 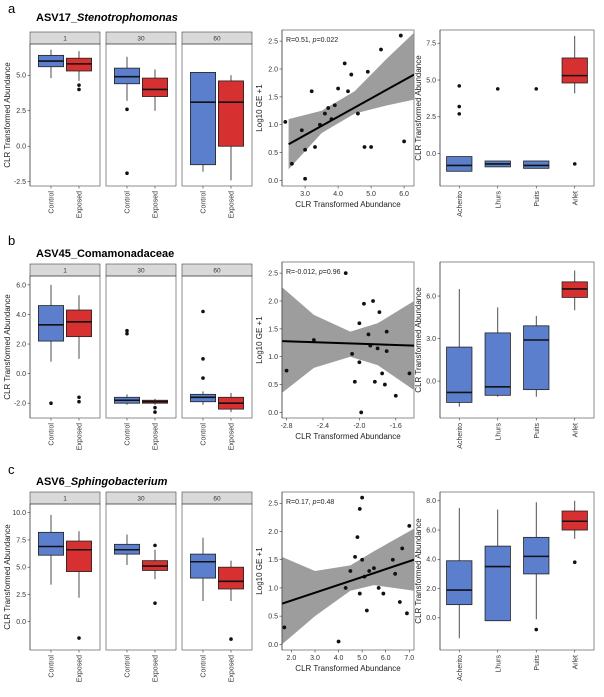 I want to click on y-tick-label: 4.0, so click(x=431, y=560).